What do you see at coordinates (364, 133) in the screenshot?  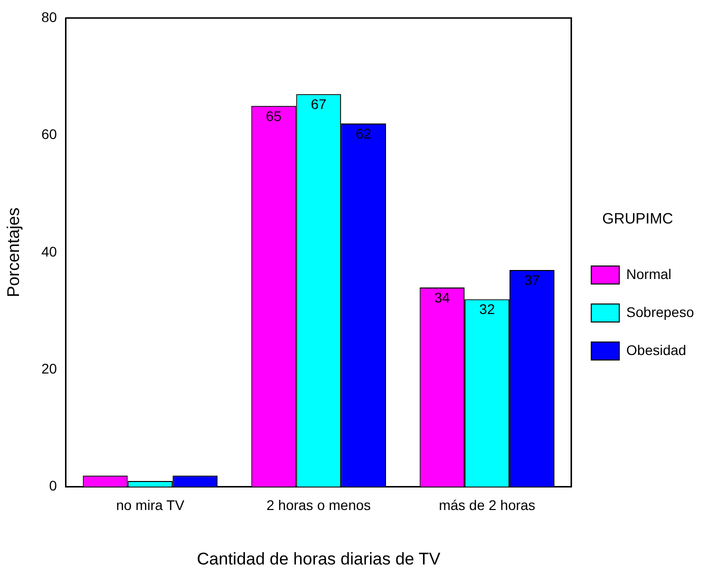 I see `data-label: 62` at bounding box center [364, 133].